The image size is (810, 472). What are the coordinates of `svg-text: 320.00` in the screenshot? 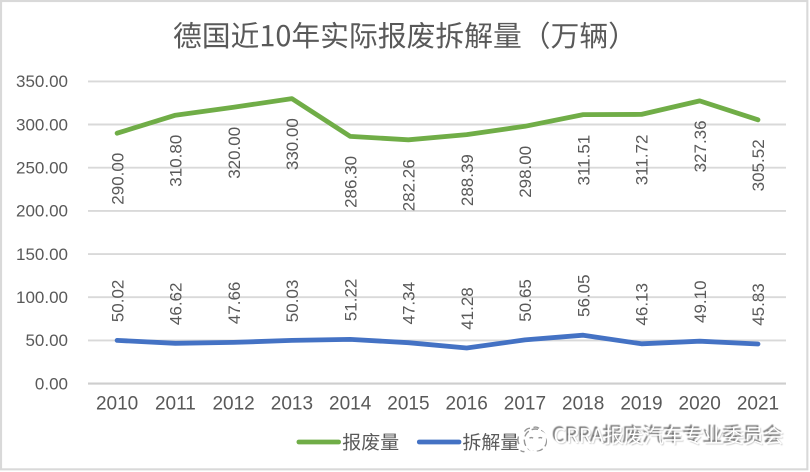 It's located at (234, 153).